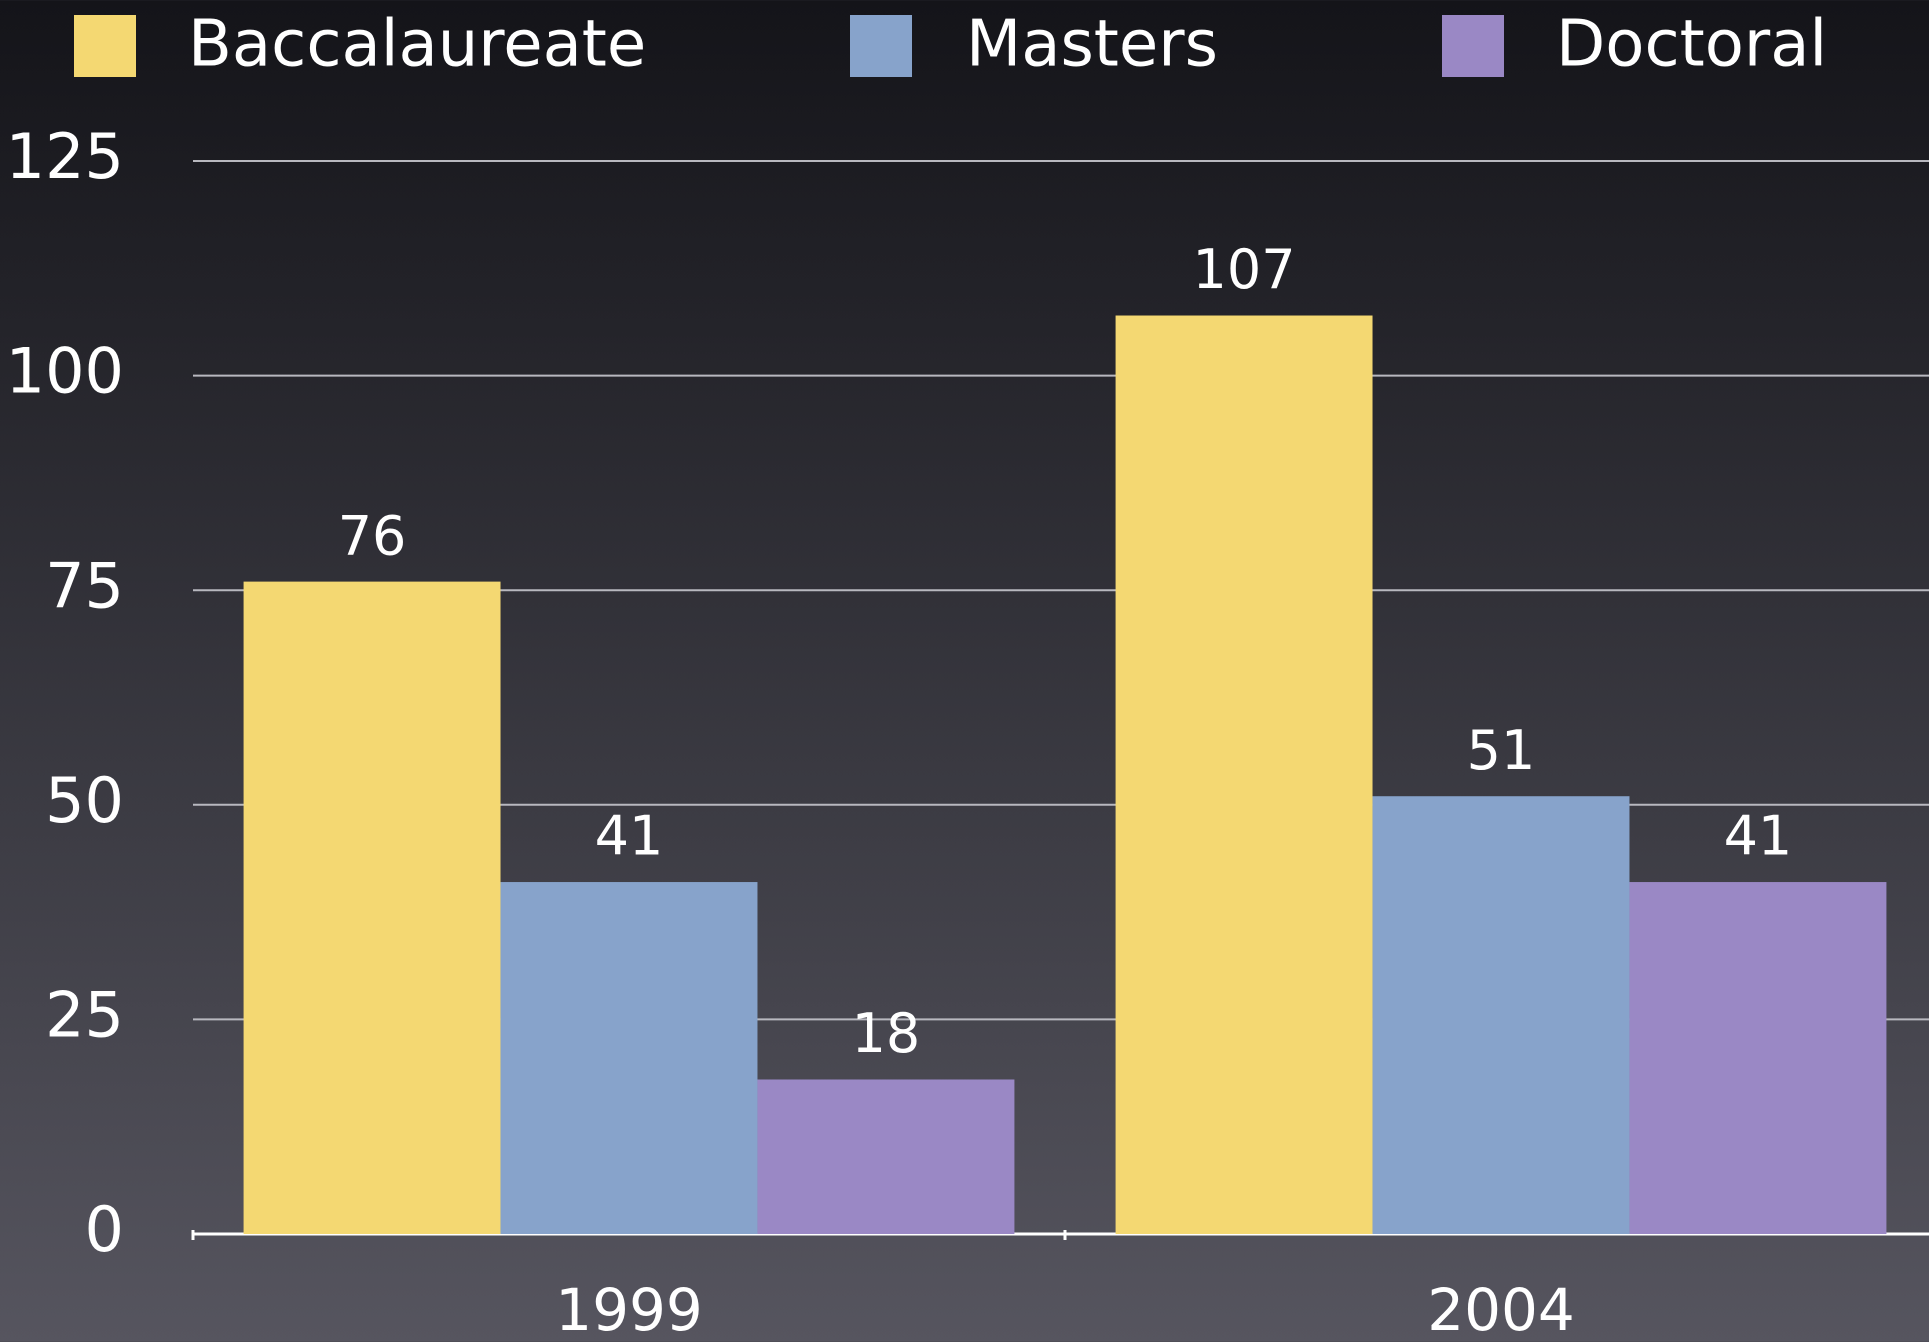 This screenshot has width=1929, height=1342. I want to click on data-label: 76, so click(372, 535).